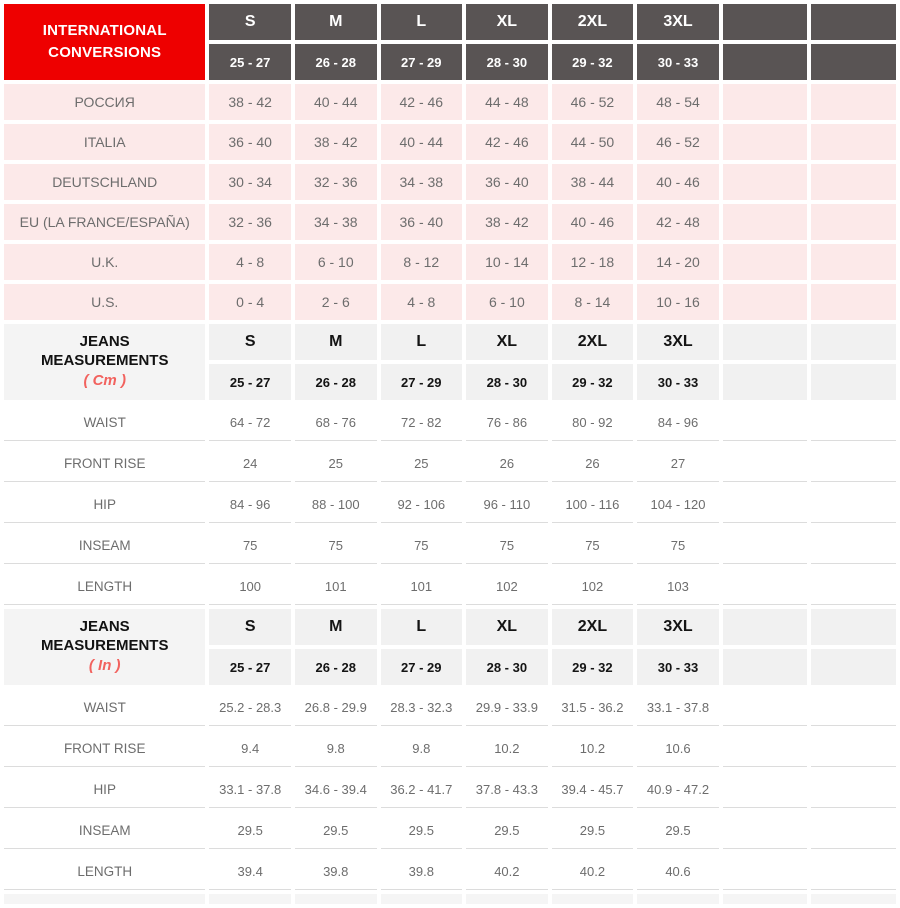  I want to click on range-header-cell: 28 - 30, so click(507, 667).